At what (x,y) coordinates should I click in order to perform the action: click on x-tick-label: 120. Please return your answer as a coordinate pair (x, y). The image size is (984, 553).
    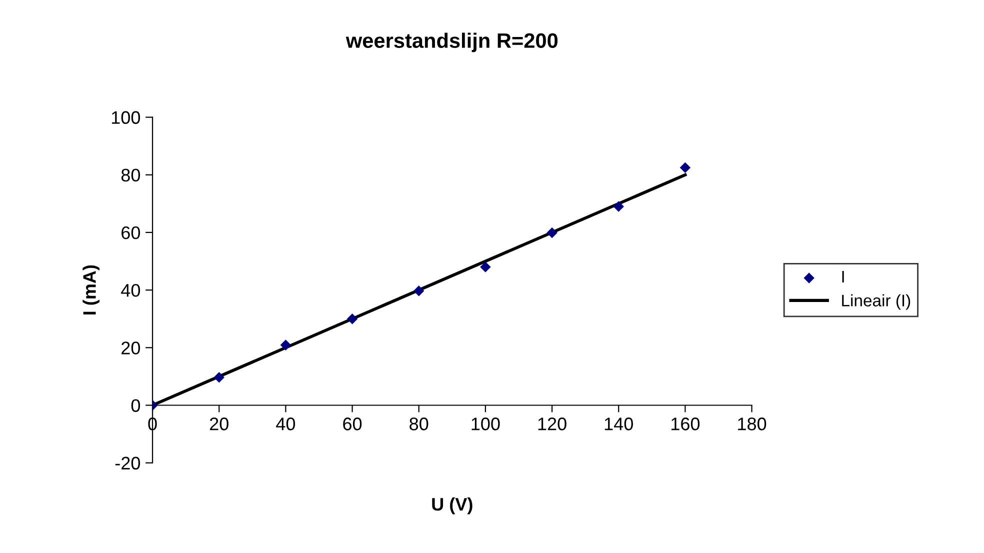
    Looking at the image, I should click on (552, 424).